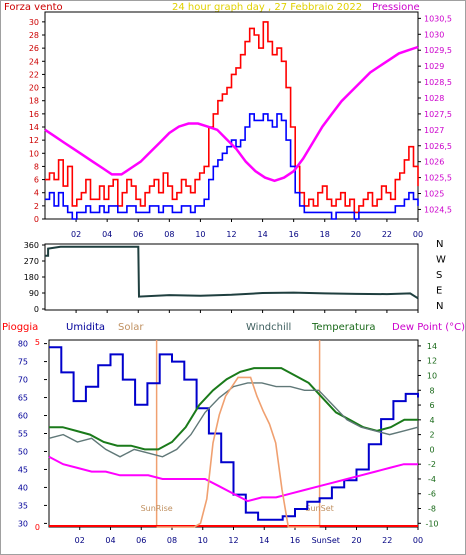  What do you see at coordinates (36, 206) in the screenshot?
I see `wind-y-tick-label: 2` at bounding box center [36, 206].